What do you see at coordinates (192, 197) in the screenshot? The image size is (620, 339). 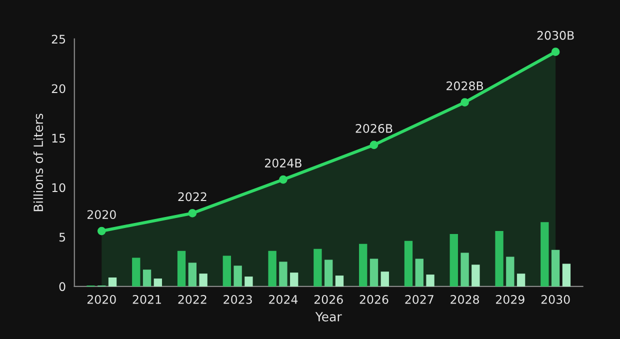 I see `annotation: 2022` at bounding box center [192, 197].